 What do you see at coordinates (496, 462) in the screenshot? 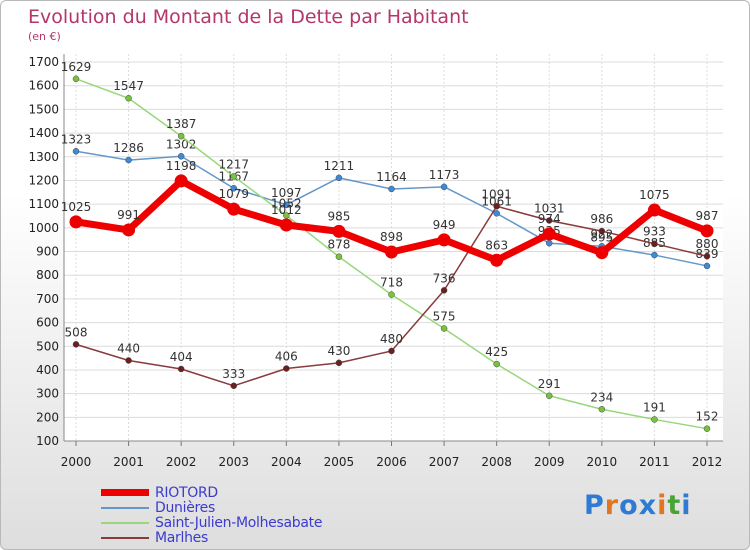
I see `x-tick-label: 2008` at bounding box center [496, 462].